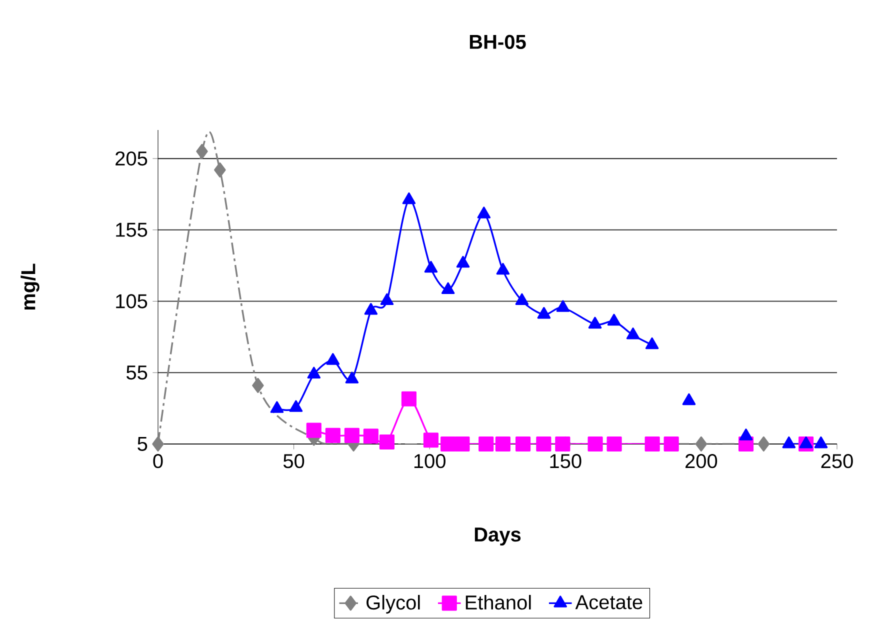 This screenshot has height=630, width=872. What do you see at coordinates (430, 461) in the screenshot?
I see `x-tick-label: 100` at bounding box center [430, 461].